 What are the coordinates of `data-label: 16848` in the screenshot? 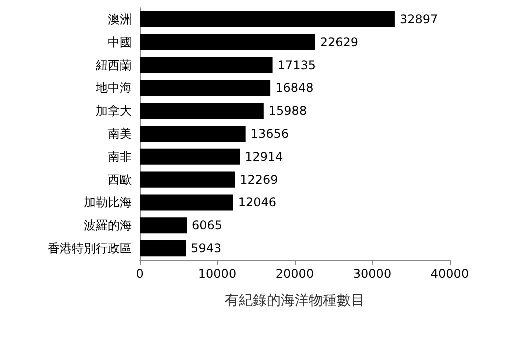 It's located at (295, 88).